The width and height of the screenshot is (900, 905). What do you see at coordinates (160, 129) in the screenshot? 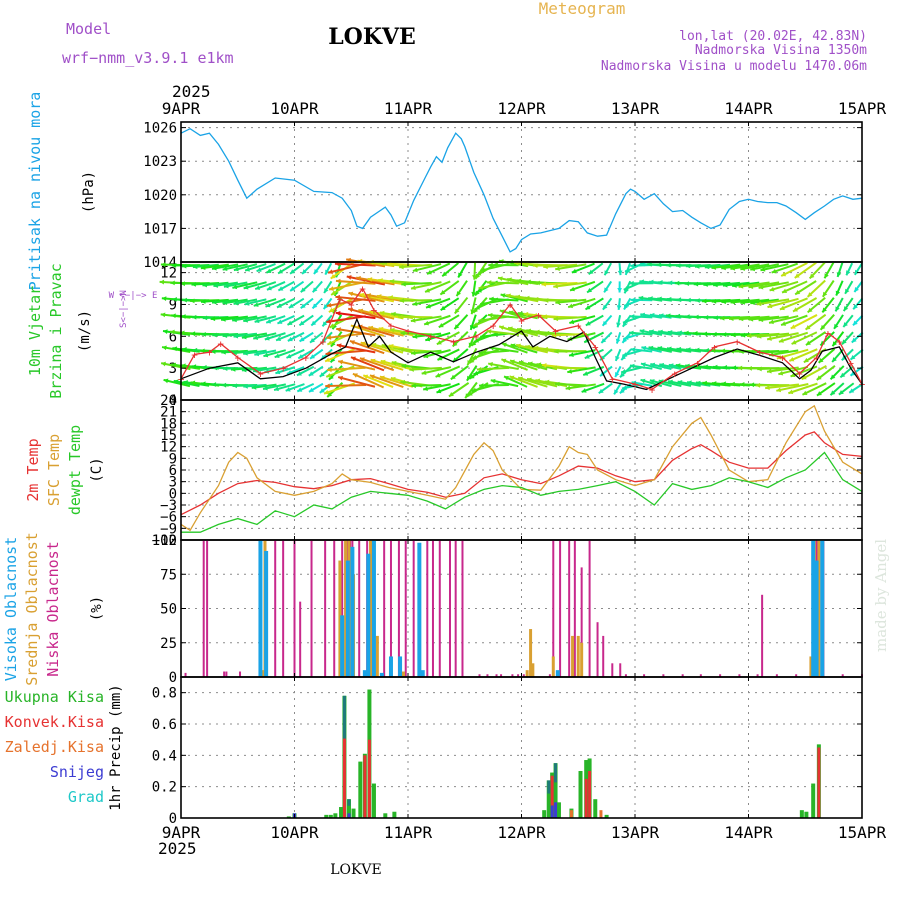
I see `y-tick-label: 1026` at bounding box center [160, 129].